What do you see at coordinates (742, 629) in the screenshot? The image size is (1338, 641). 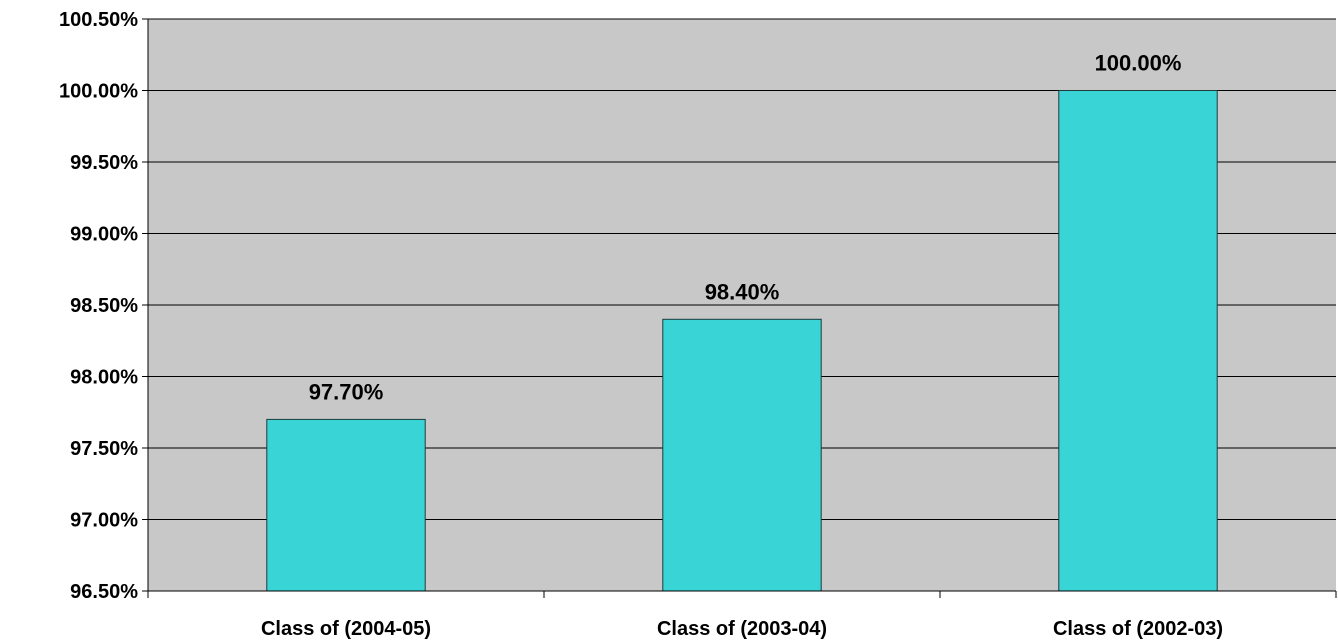 I see `x-tick-label: Class of (2003-04)` at bounding box center [742, 629].